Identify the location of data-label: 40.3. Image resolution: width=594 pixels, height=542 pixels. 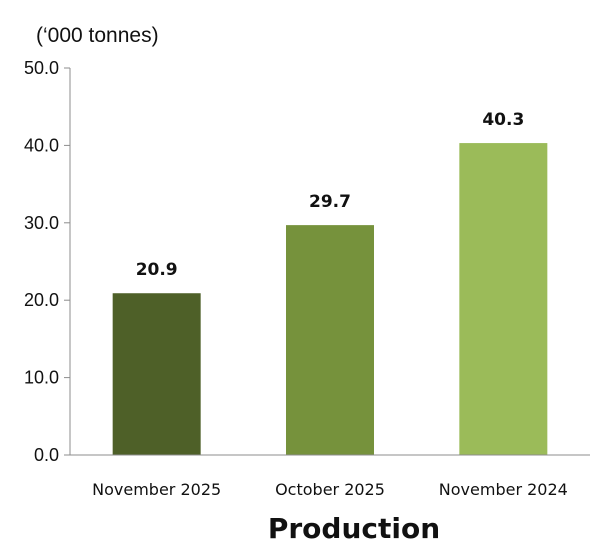
(503, 120).